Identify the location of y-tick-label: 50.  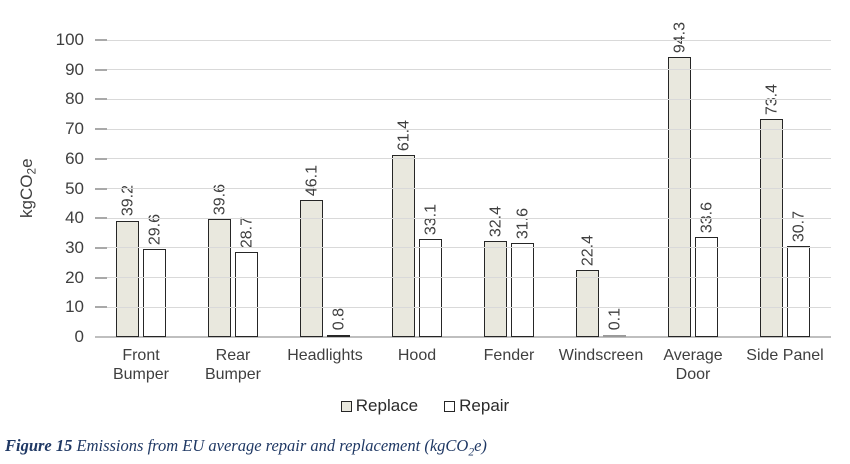
(74, 188).